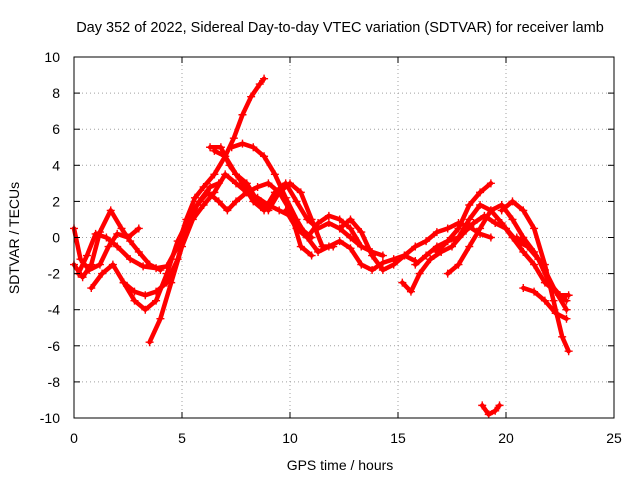 Image resolution: width=640 pixels, height=480 pixels. Describe the element at coordinates (14, 238) in the screenshot. I see `y-axis-label: SDTVAR / TECUs` at that location.